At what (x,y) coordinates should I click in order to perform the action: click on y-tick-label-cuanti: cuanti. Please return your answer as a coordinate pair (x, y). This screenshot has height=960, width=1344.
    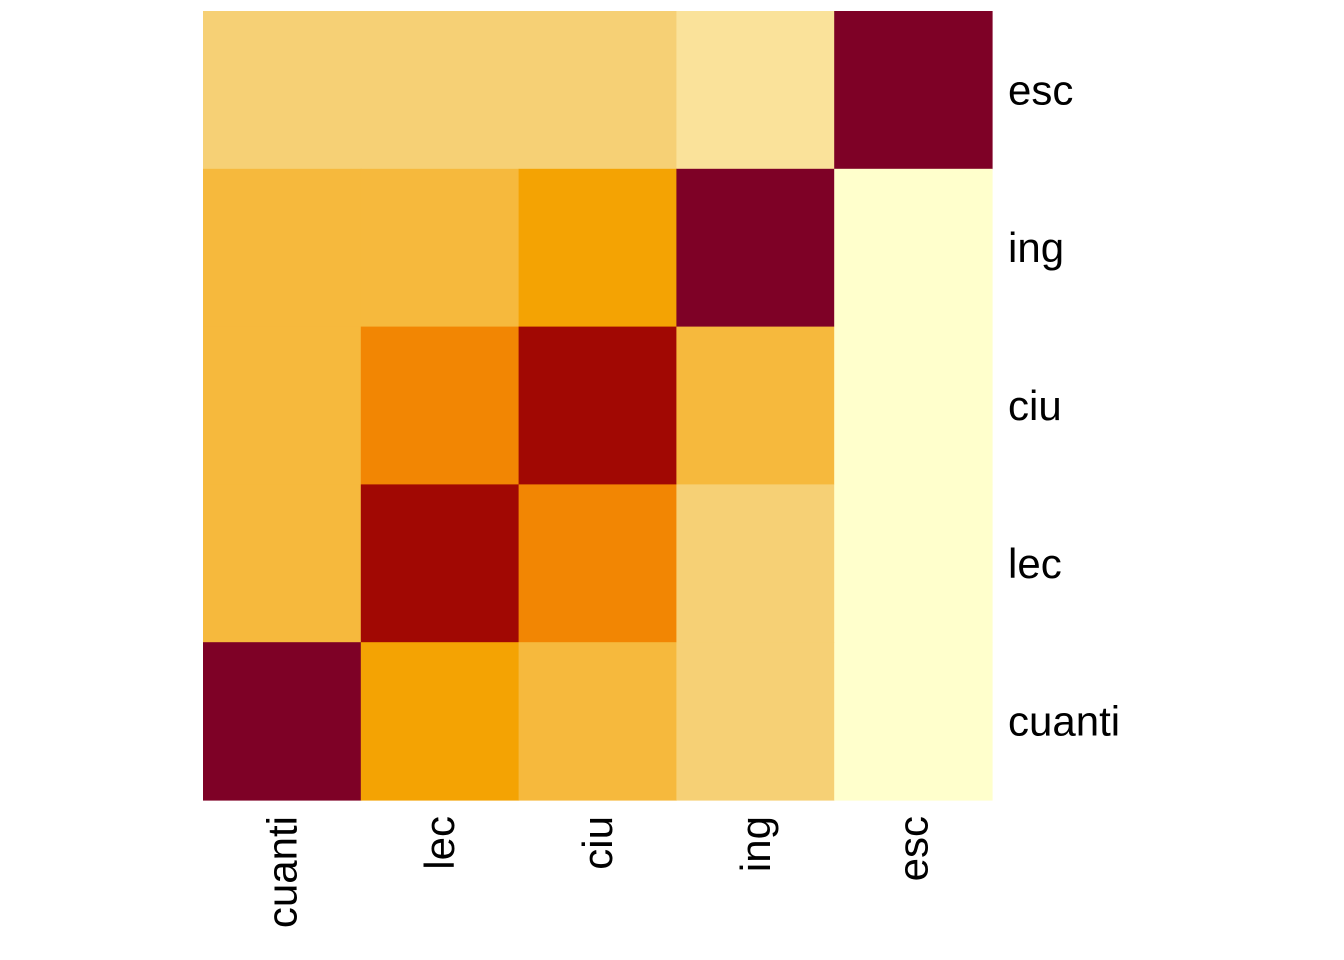
    Looking at the image, I should click on (1064, 721).